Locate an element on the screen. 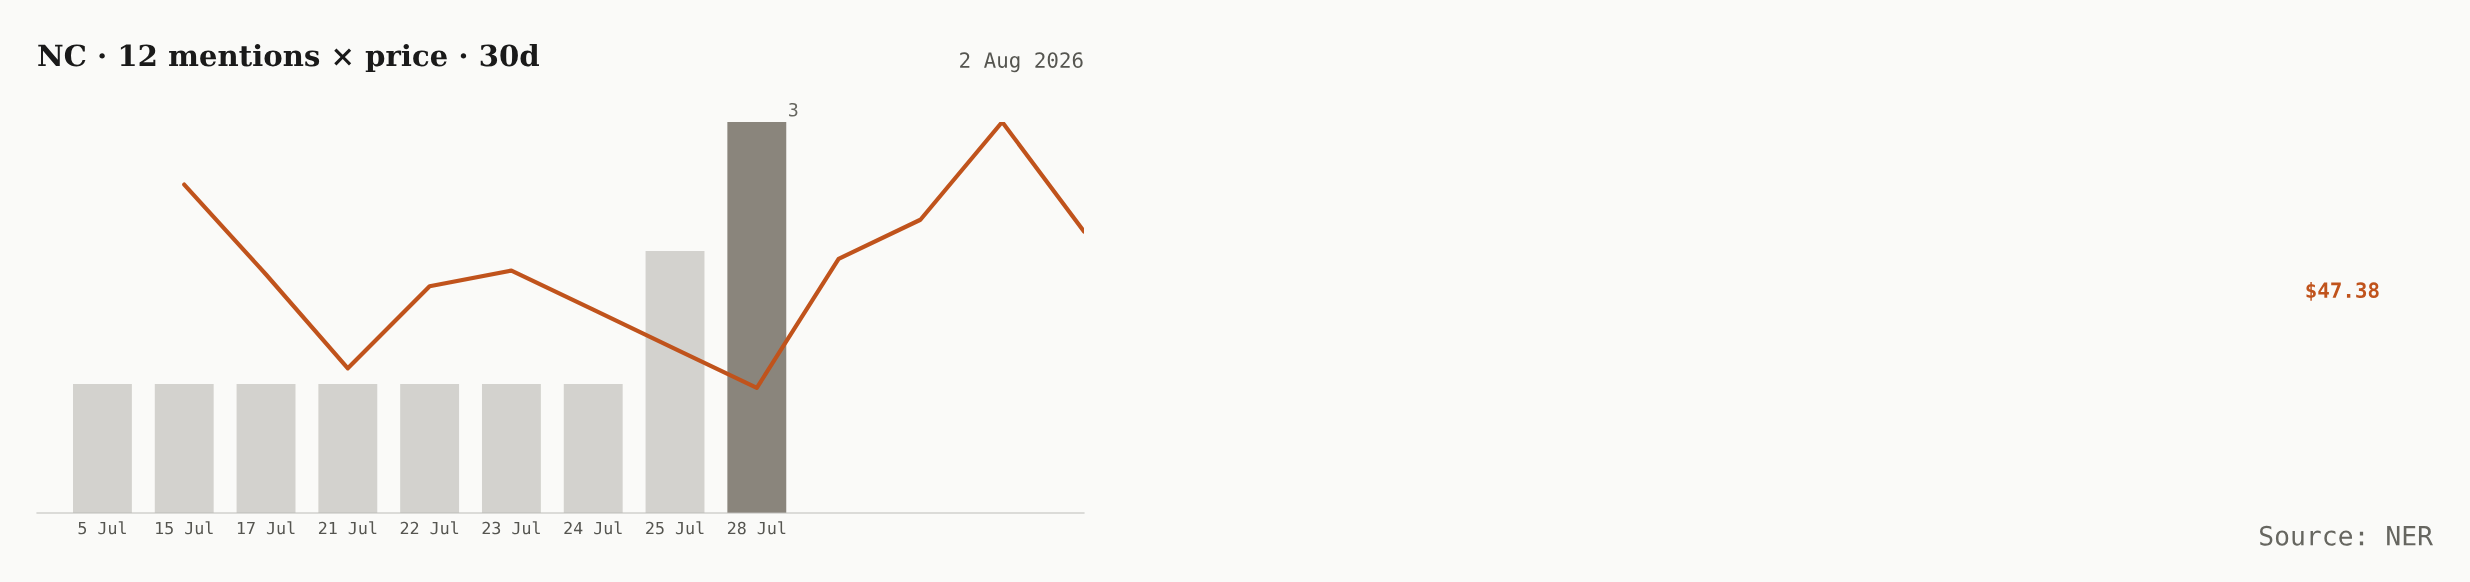  x-tick-label: 17 Jul is located at coordinates (266, 528).